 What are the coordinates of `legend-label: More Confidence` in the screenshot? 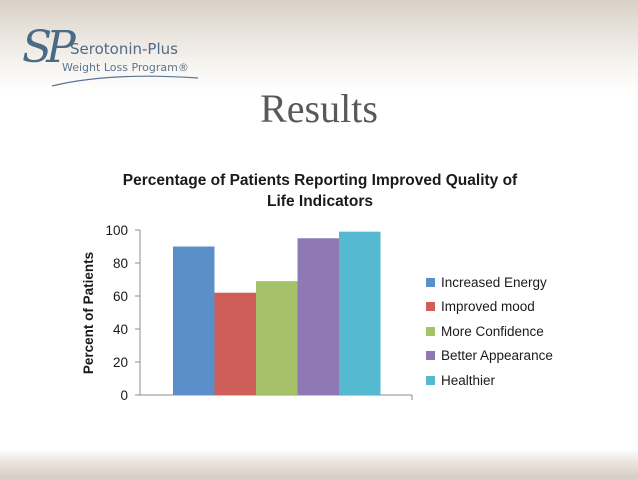 It's located at (492, 331).